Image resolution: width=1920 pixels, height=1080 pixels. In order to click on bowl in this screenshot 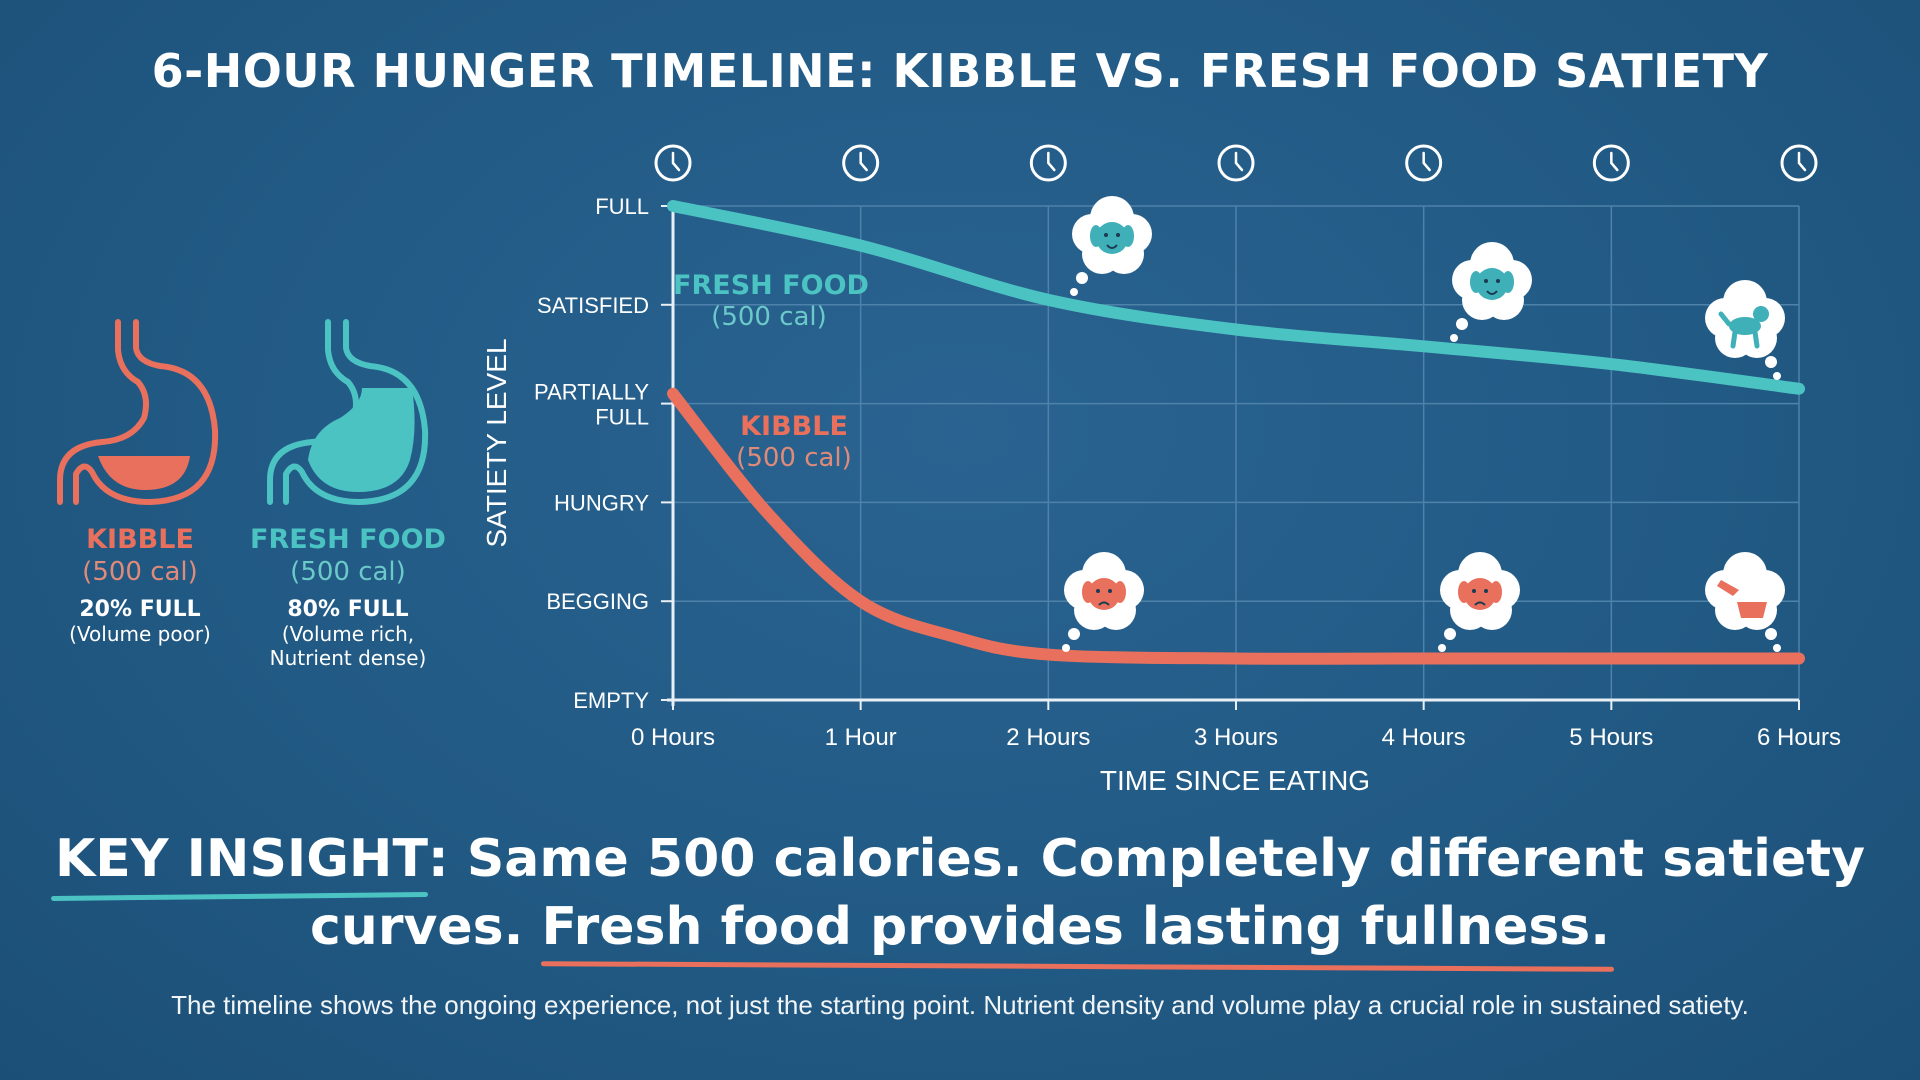, I will do `click(1752, 610)`.